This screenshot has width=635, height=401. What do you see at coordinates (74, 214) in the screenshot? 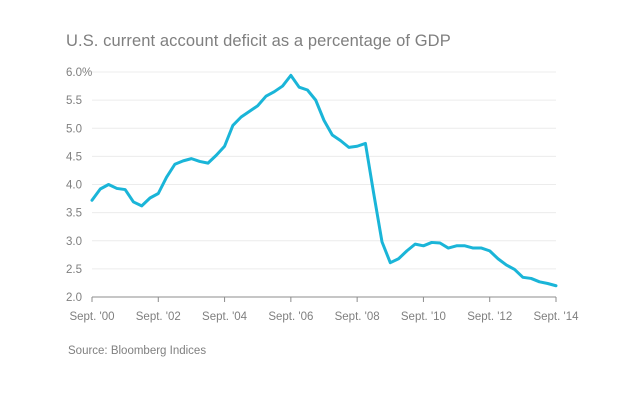
I see `y-tick-label: 3.5` at bounding box center [74, 214].